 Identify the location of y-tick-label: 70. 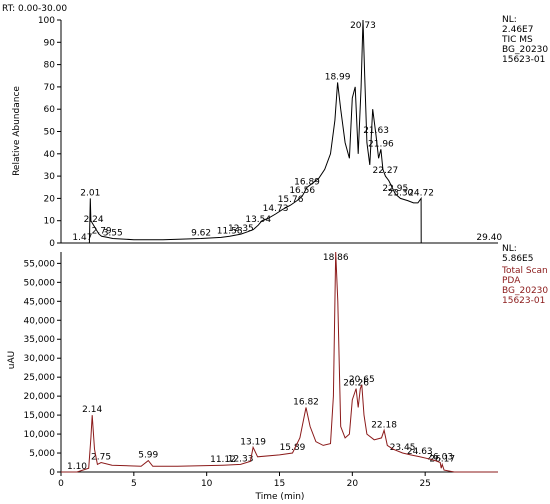
(50, 88).